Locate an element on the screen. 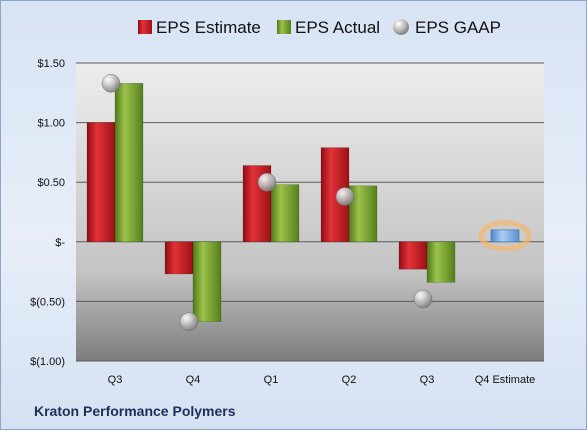  legend-item-eps-estimate: EPS Estimate is located at coordinates (199, 27).